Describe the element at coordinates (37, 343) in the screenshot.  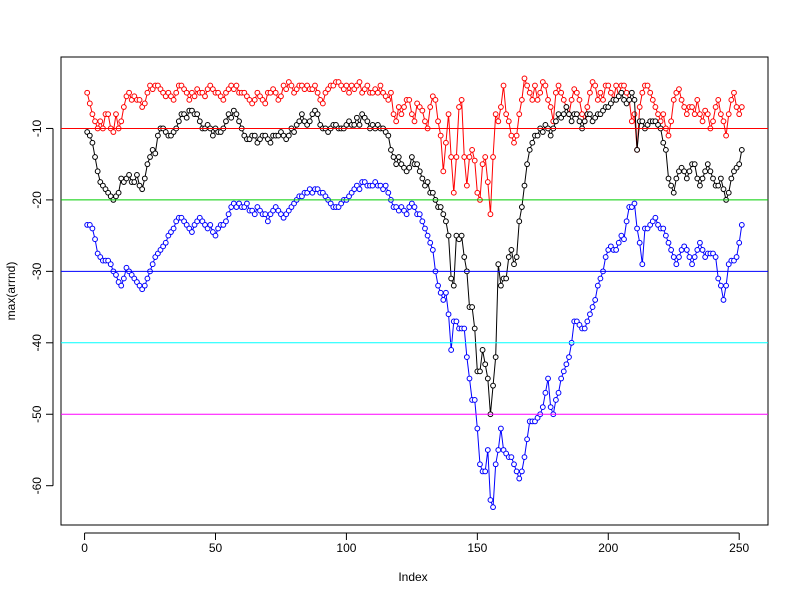
I see `y-tick-label: -40` at that location.